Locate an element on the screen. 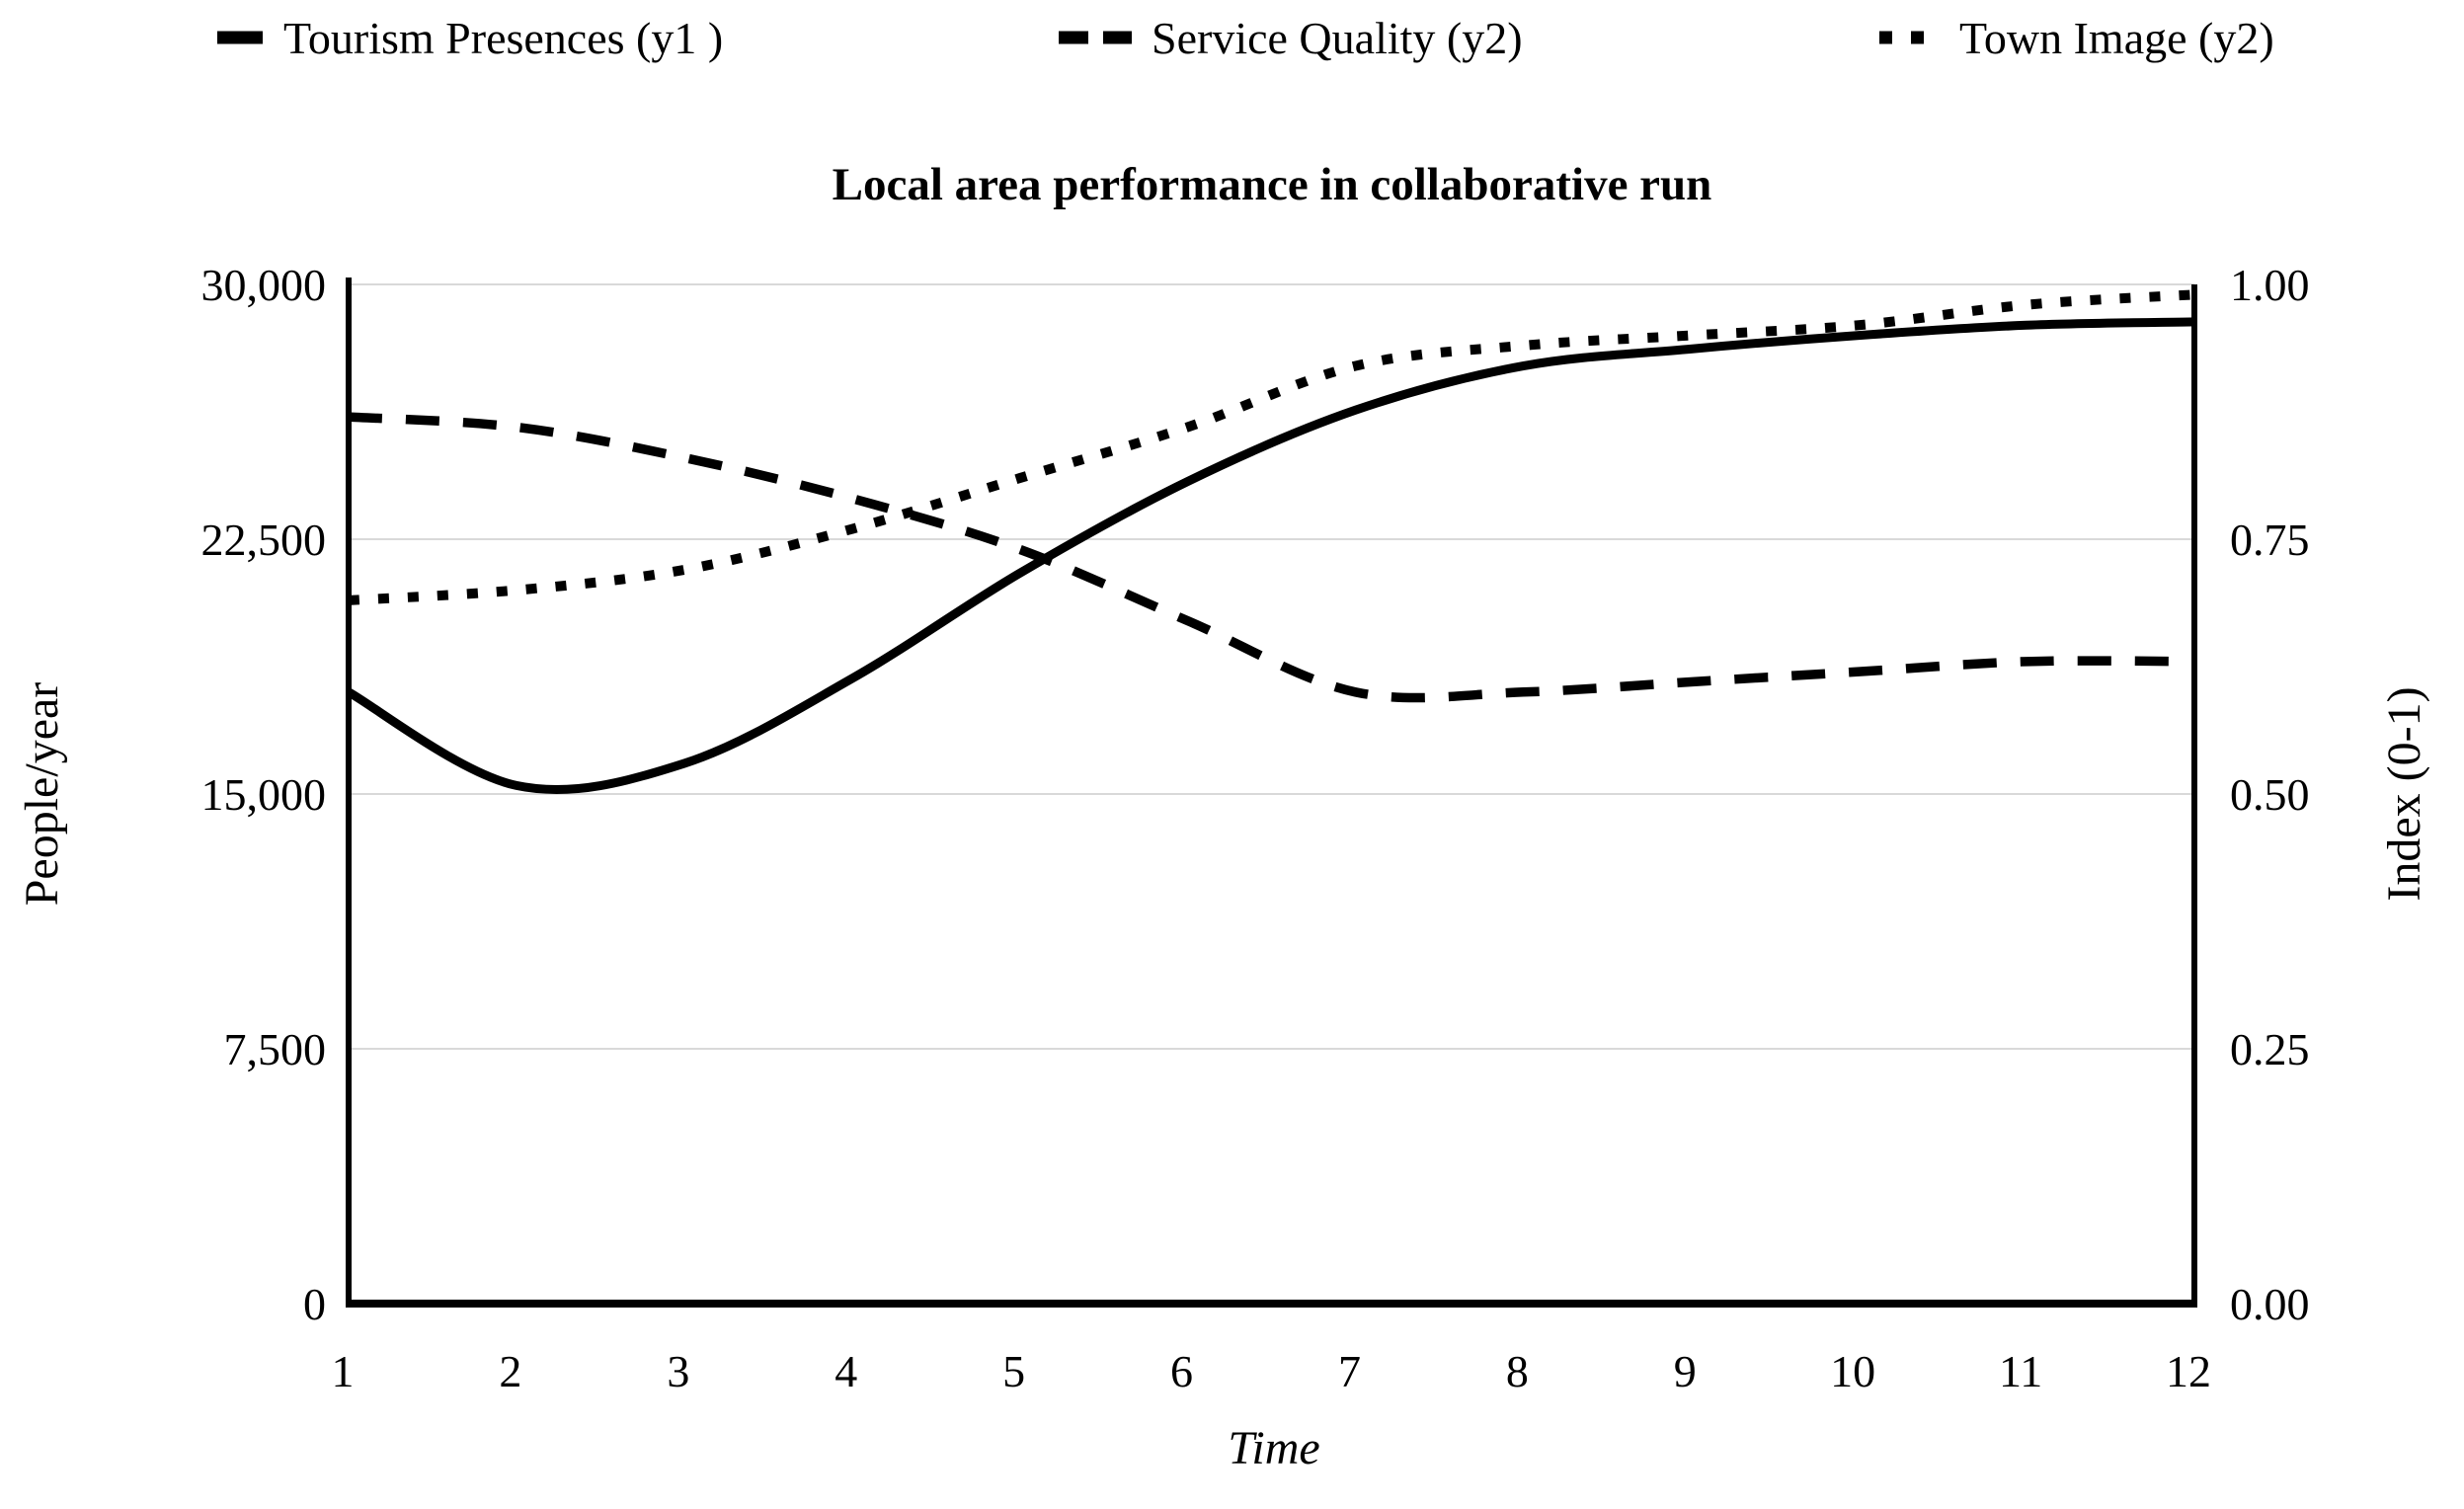  y-right-tick-label: 1.00 is located at coordinates (2270, 285).